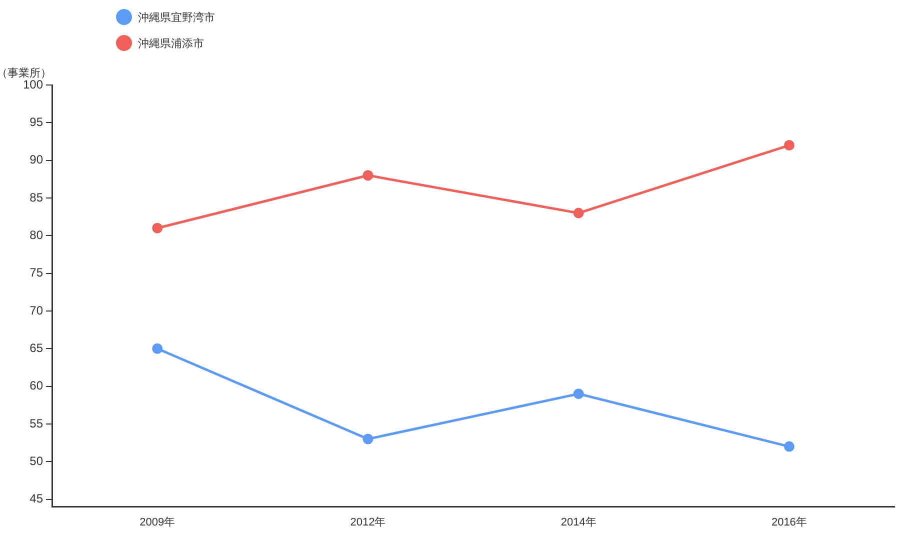 The image size is (901, 534). I want to click on y-tick-label: 85, so click(37, 197).